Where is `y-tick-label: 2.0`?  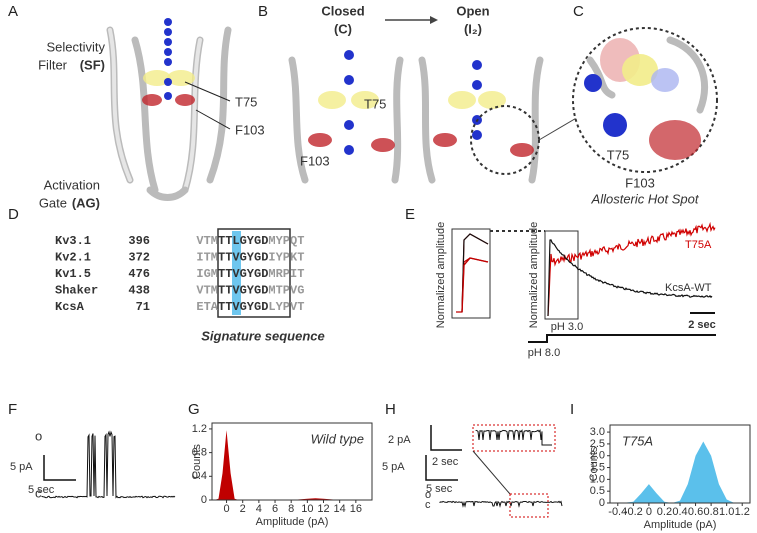
y-tick-label: 2.0 is located at coordinates (597, 456).